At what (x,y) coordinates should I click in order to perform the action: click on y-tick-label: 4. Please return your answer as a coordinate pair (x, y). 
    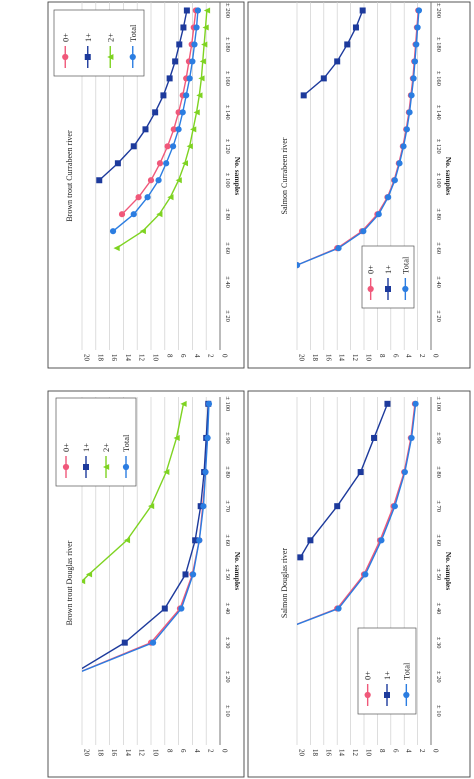
    Looking at the image, I should click on (409, 356).